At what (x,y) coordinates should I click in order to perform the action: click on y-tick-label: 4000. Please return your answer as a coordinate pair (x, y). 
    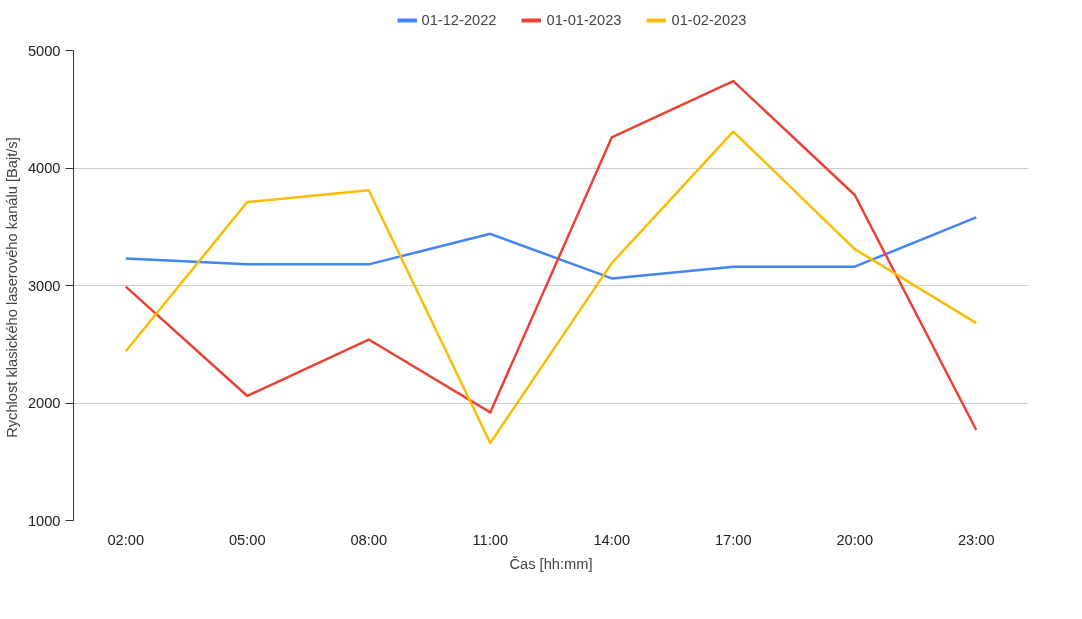
    Looking at the image, I should click on (44, 168).